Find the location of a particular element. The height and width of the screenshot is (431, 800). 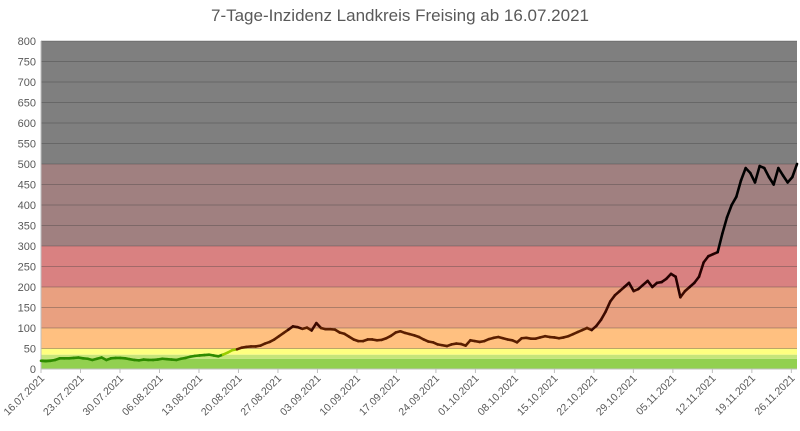

y-tick-label: 50 is located at coordinates (30, 350).